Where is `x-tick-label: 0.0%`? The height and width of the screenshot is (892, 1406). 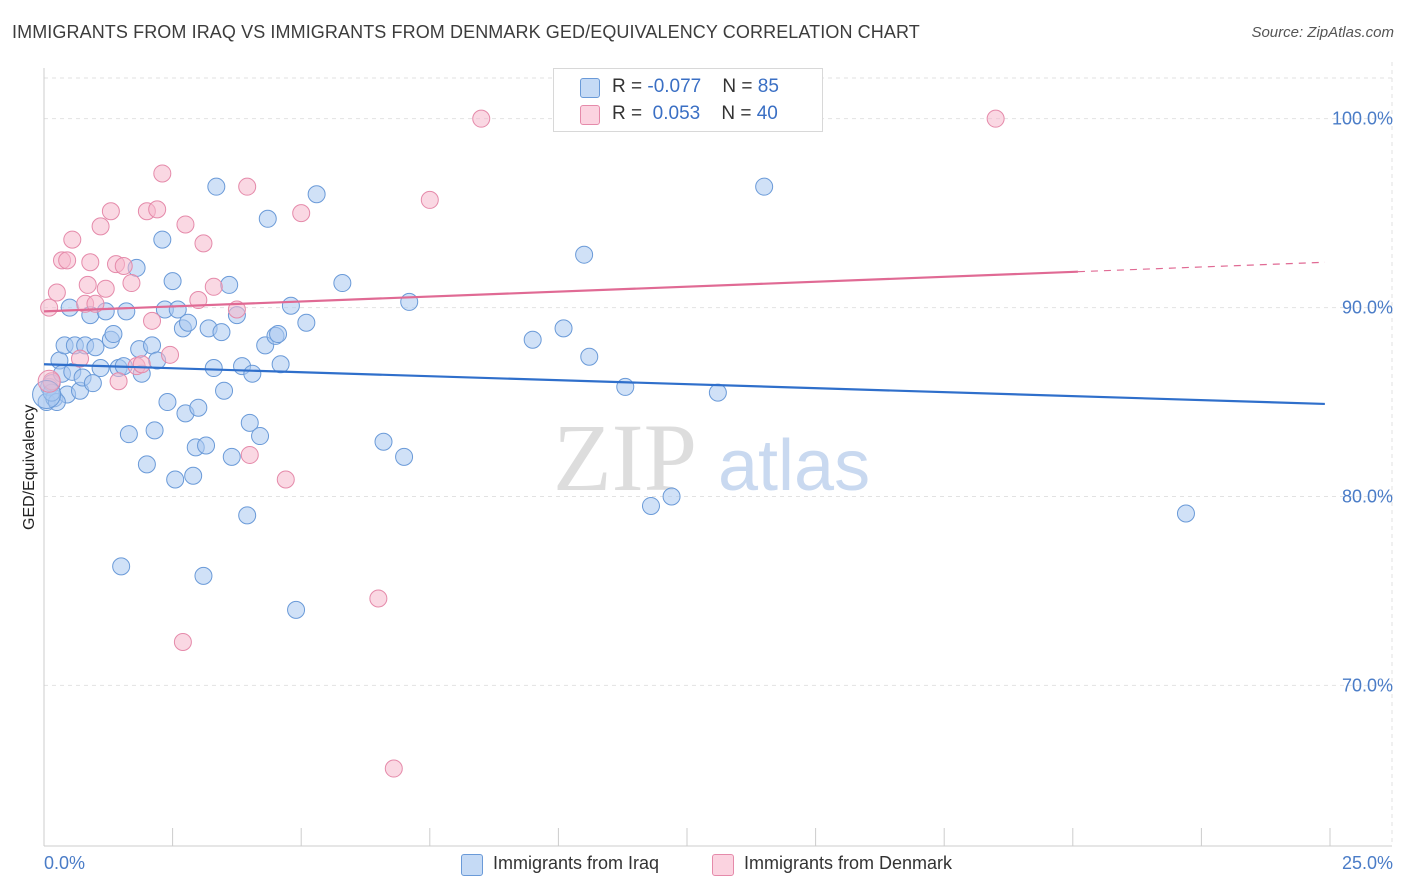
x-tick-label: 0.0% is located at coordinates (64, 863).